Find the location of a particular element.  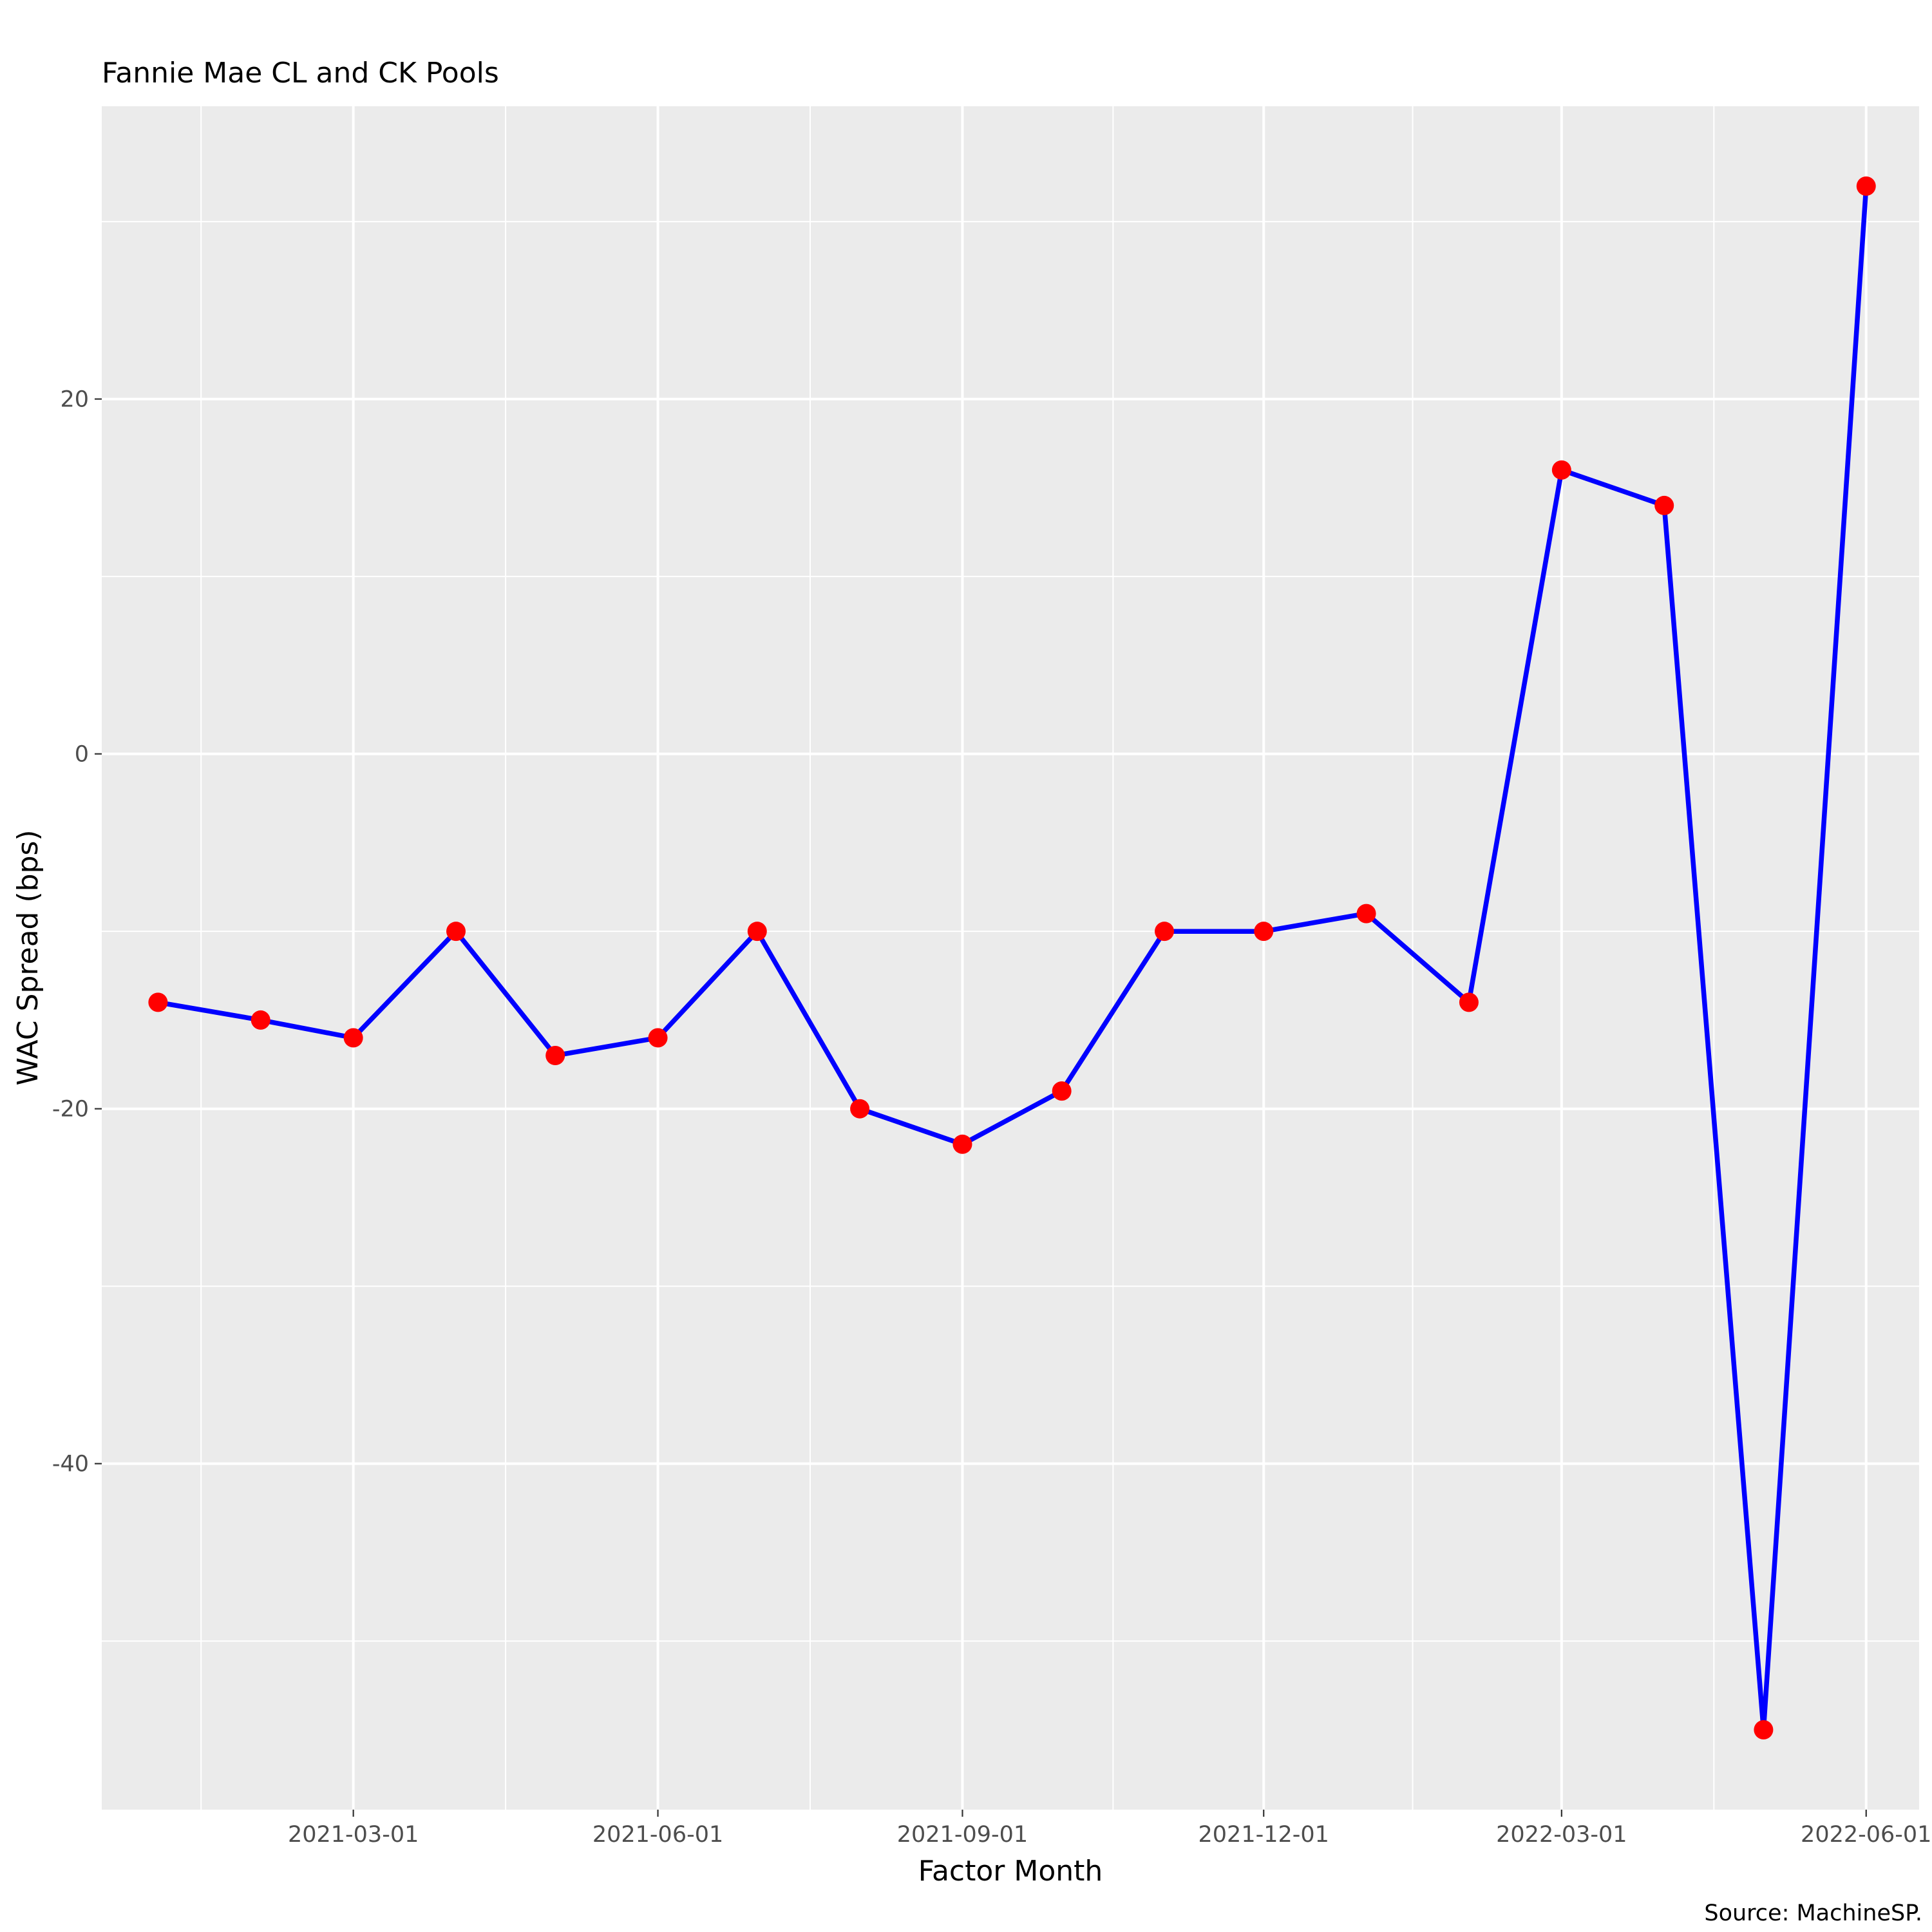

x-tick-label: 2021-12-01 is located at coordinates (1263, 1835).